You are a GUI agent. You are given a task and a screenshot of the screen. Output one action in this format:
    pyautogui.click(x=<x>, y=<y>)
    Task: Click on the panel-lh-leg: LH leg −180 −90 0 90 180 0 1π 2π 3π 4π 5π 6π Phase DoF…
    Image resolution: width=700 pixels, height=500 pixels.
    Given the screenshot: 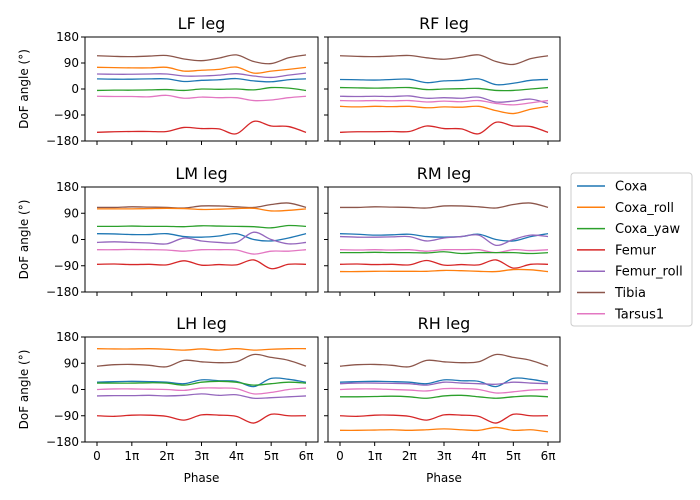 What is the action you would take?
    pyautogui.click(x=168, y=399)
    